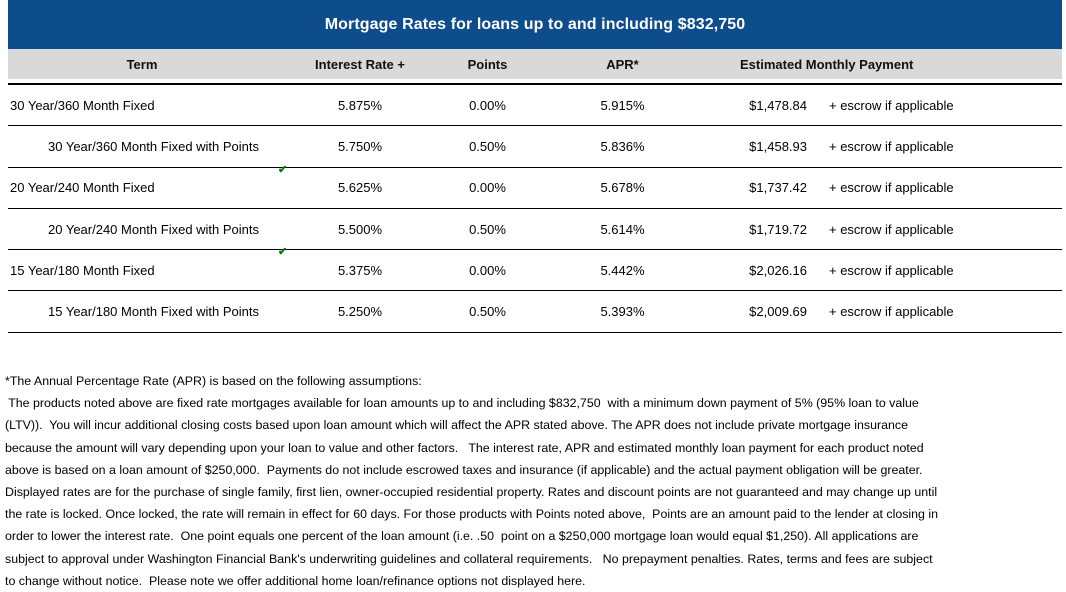  I want to click on payment-cell: $1,458.93, so click(778, 146).